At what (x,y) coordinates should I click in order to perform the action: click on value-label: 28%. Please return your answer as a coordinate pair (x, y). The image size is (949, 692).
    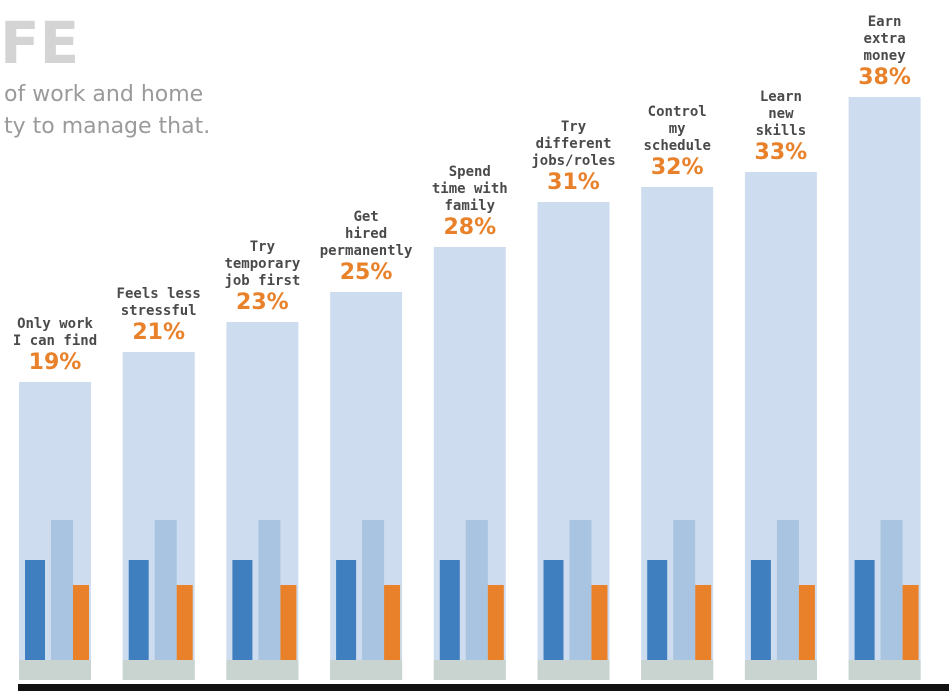
    Looking at the image, I should click on (470, 227).